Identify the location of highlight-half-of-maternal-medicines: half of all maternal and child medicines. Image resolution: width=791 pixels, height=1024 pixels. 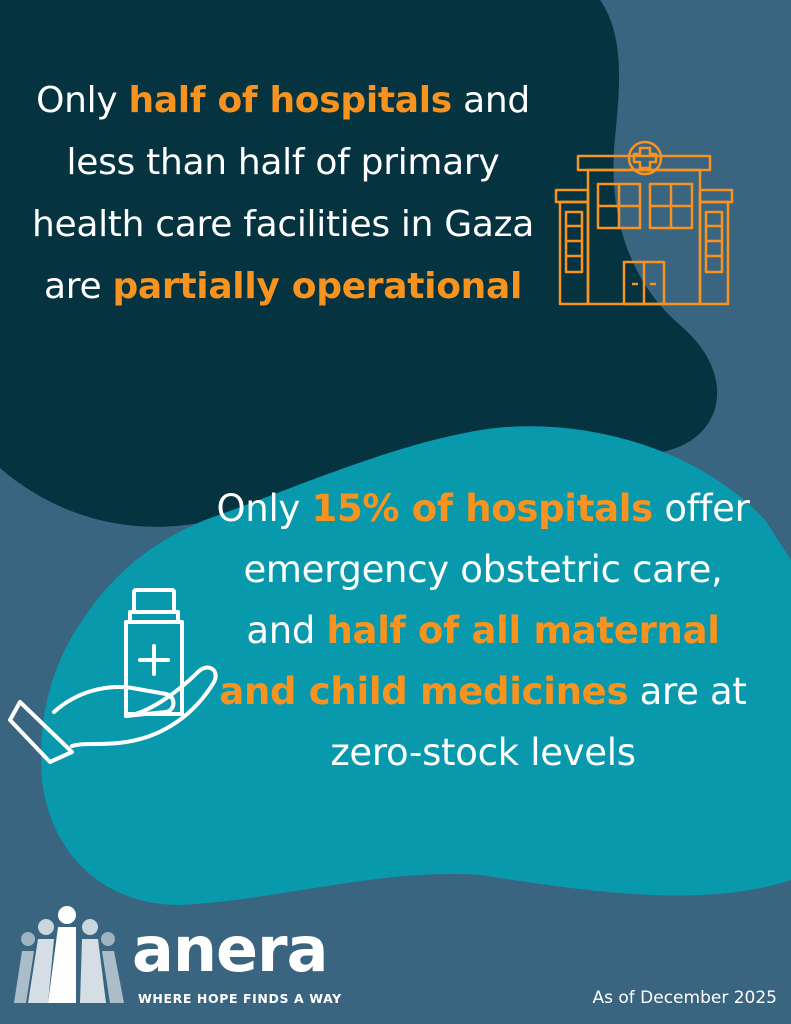
(469, 661).